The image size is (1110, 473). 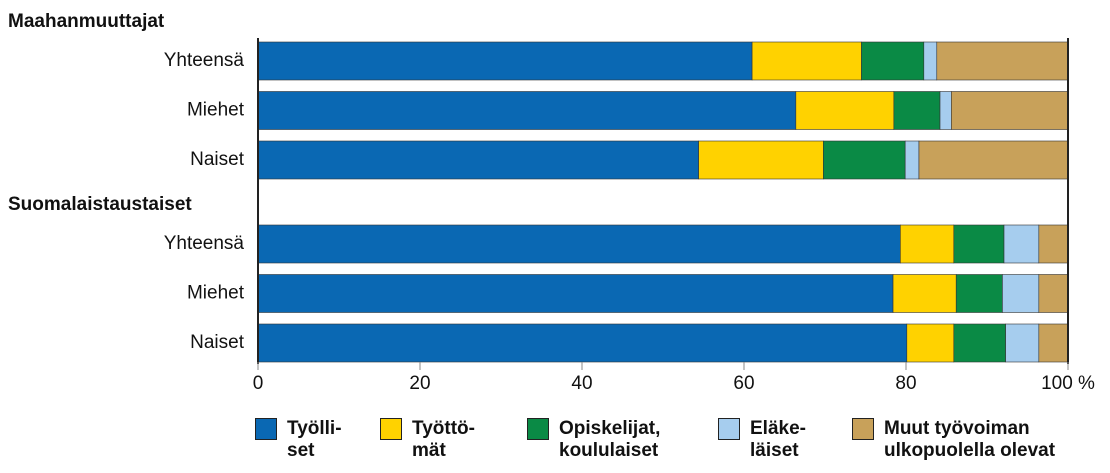 I want to click on x-tick-label: 20, so click(x=419, y=383).